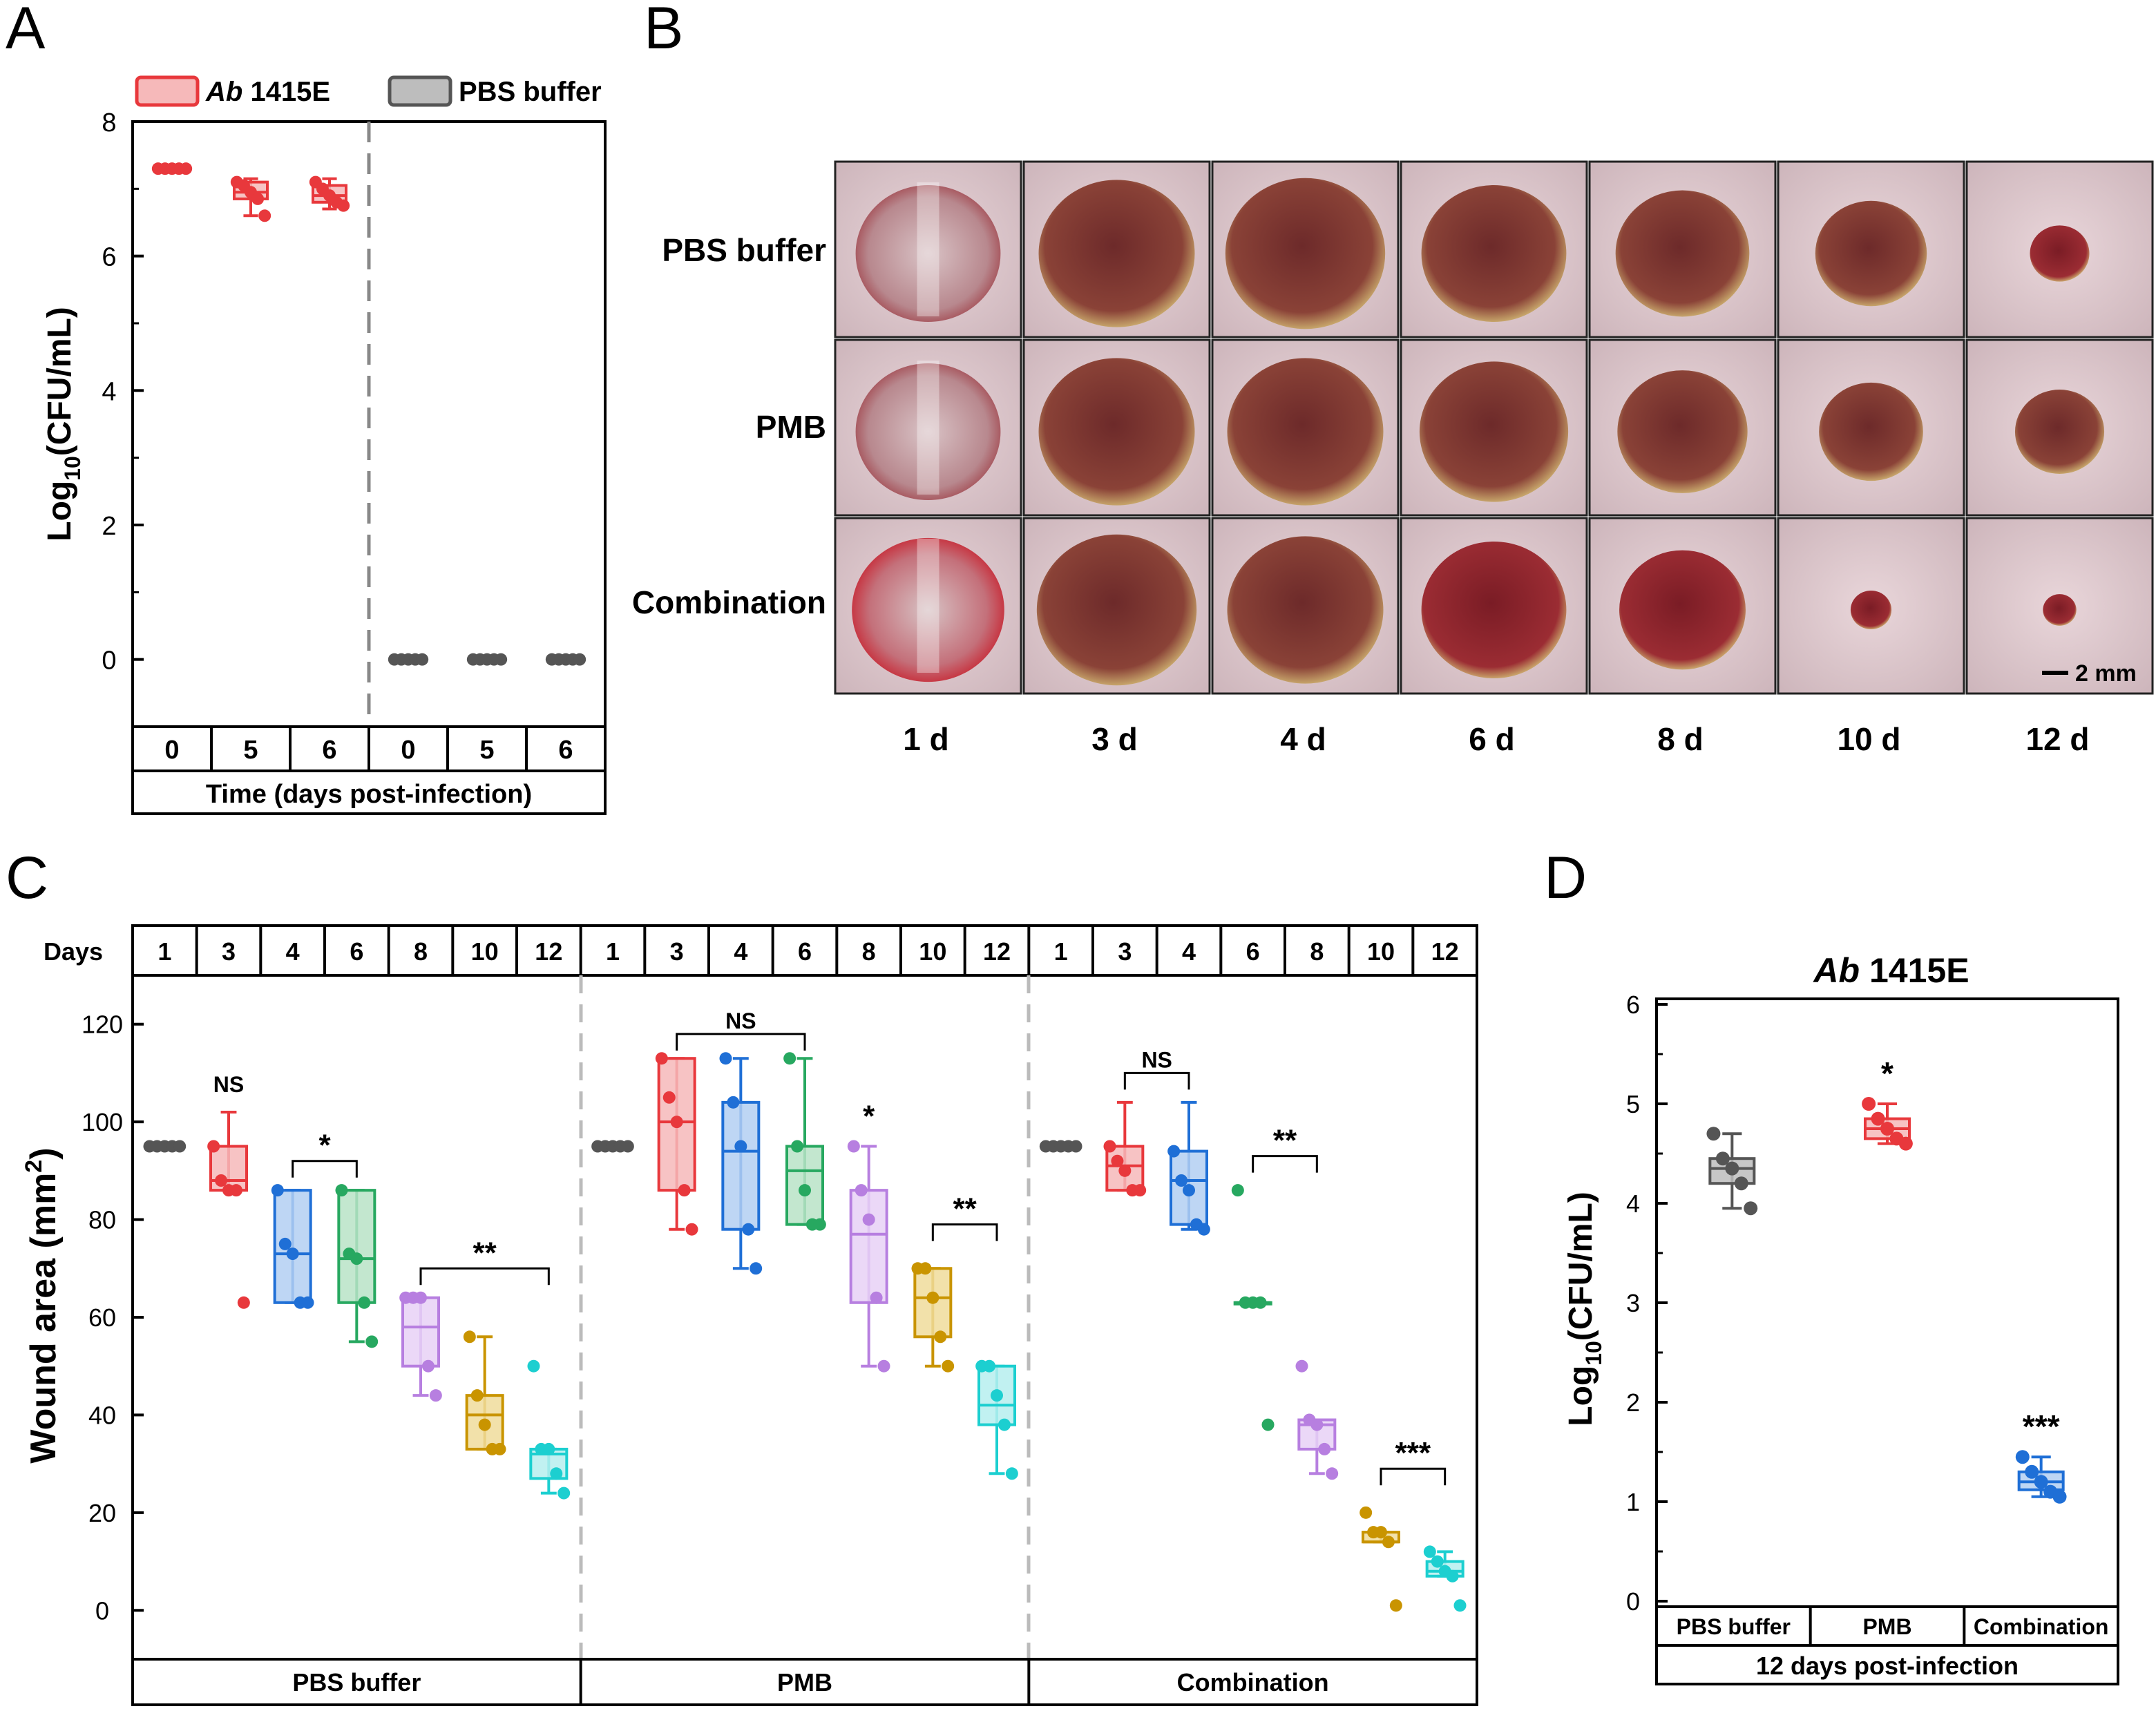 This screenshot has width=2156, height=1711. What do you see at coordinates (408, 750) in the screenshot?
I see `chart-a-category-label: 0` at bounding box center [408, 750].